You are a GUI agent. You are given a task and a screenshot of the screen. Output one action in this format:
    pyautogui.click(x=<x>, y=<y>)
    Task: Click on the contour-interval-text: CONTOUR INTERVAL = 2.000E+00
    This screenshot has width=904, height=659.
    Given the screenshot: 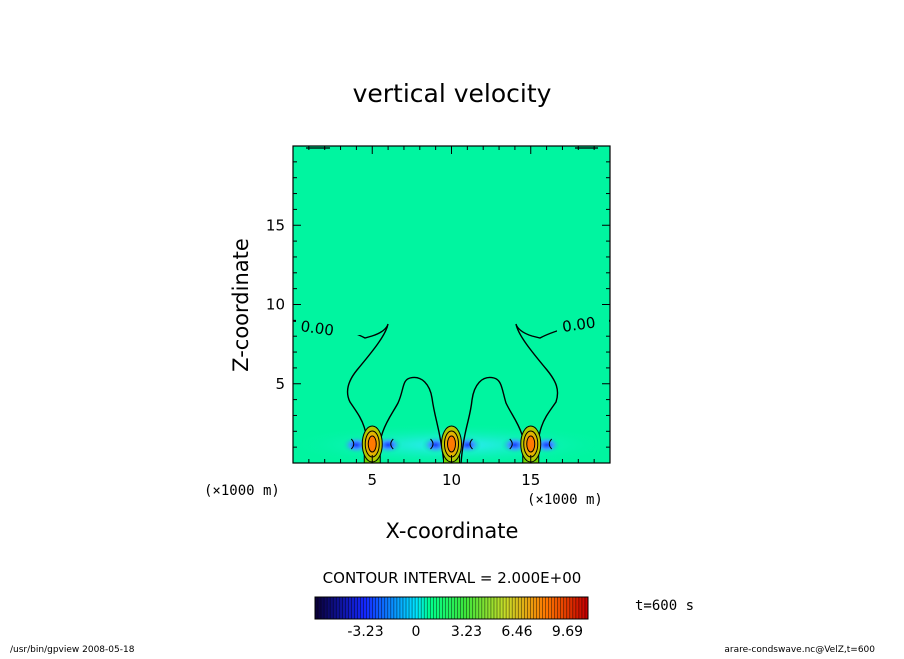 What is the action you would take?
    pyautogui.click(x=452, y=578)
    